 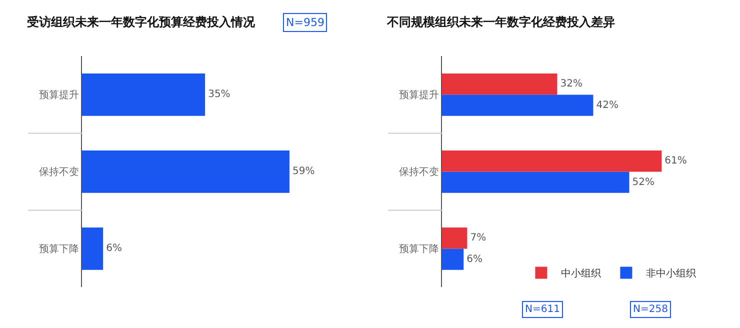 What do you see at coordinates (607, 105) in the screenshot?
I see `data-label: 42%` at bounding box center [607, 105].